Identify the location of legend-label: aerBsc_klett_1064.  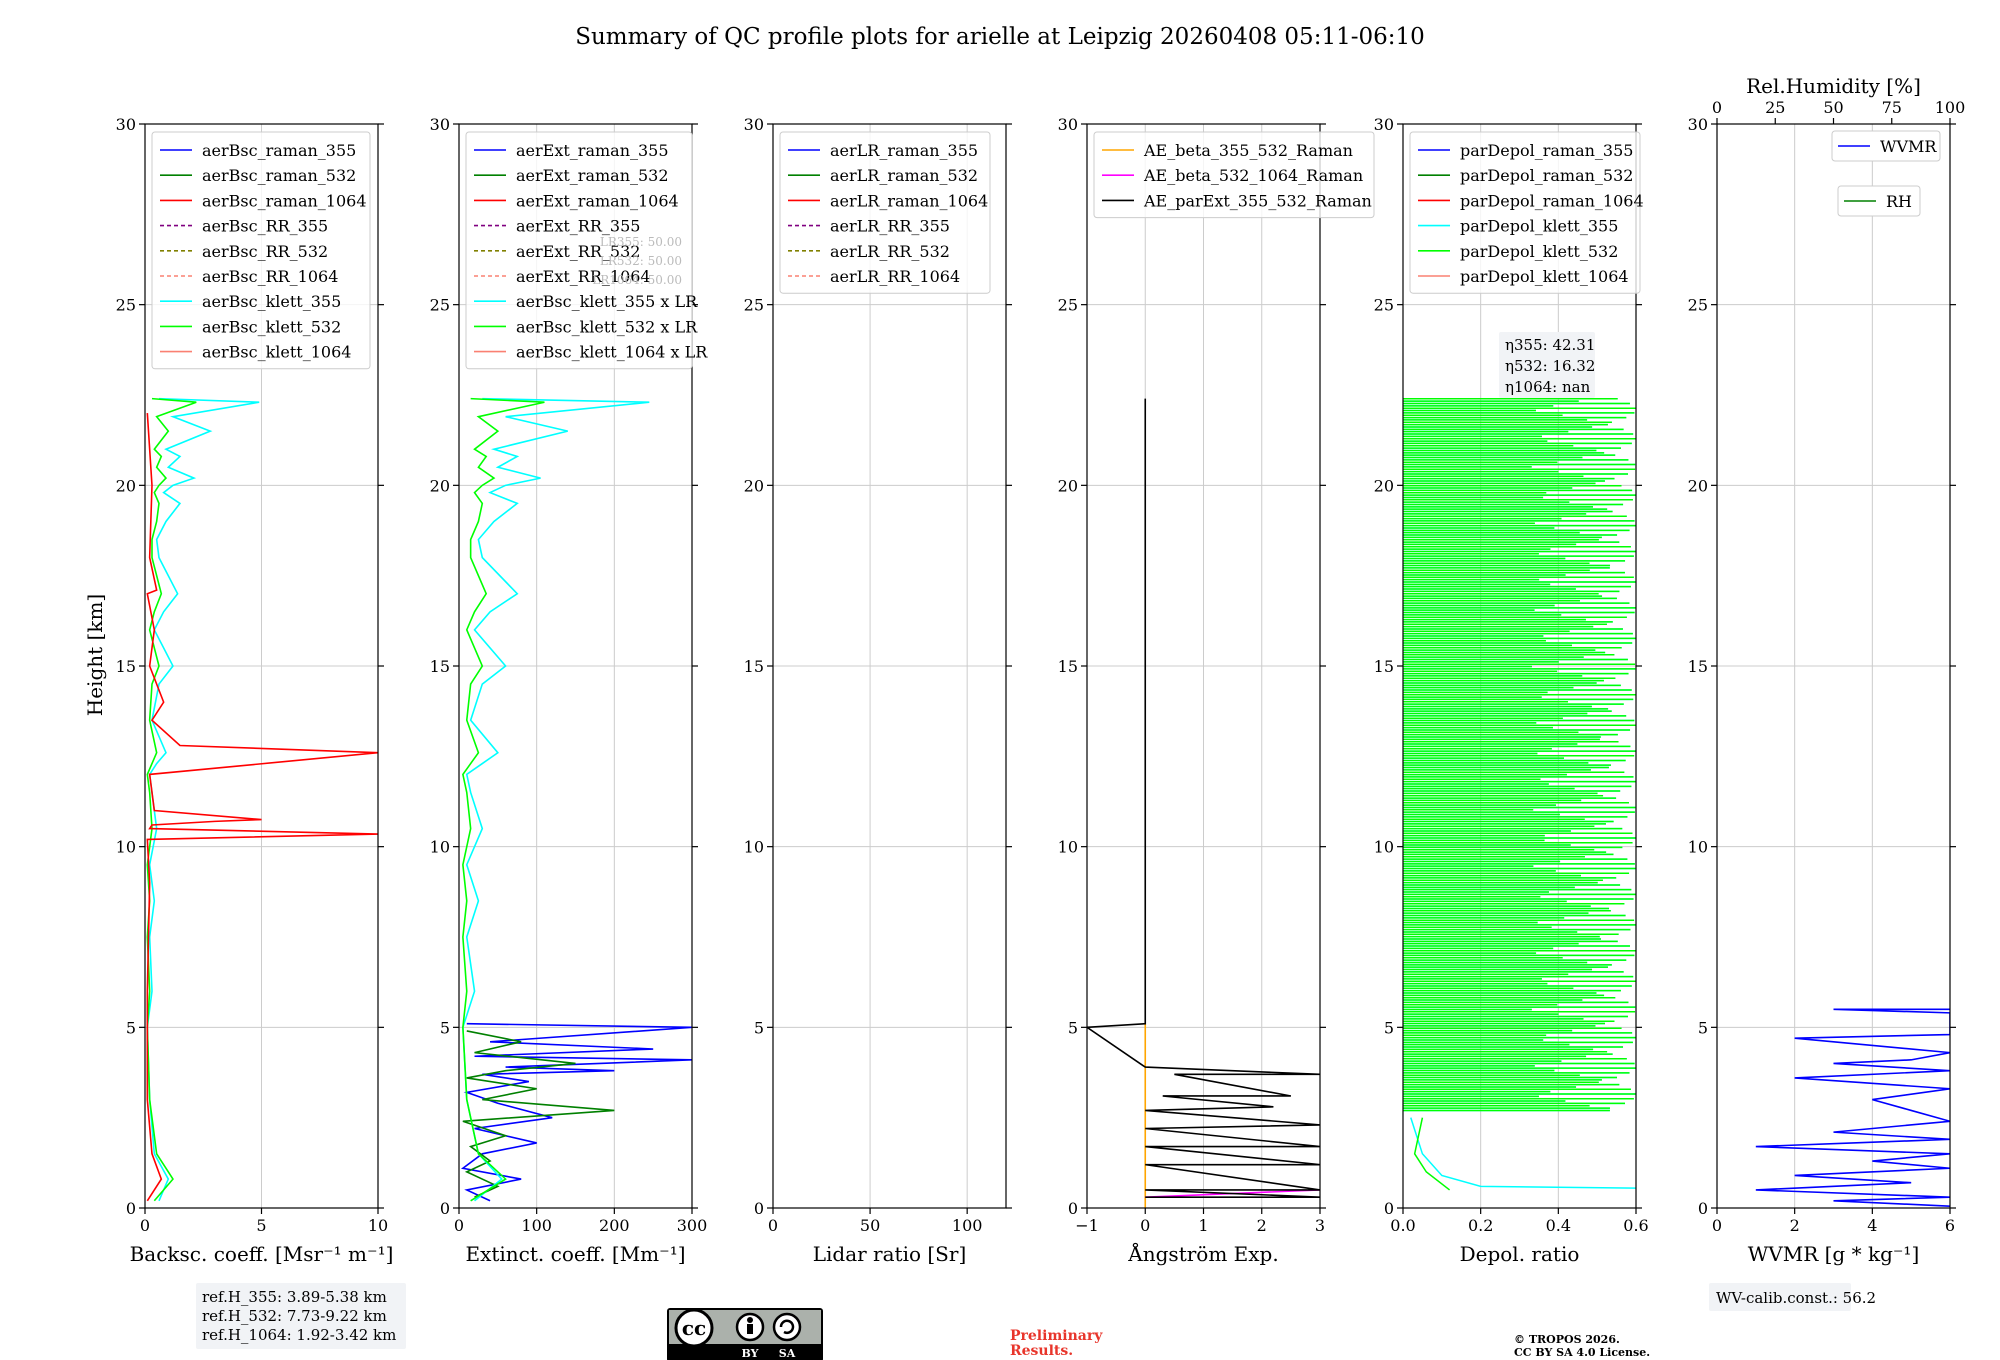
(276, 352).